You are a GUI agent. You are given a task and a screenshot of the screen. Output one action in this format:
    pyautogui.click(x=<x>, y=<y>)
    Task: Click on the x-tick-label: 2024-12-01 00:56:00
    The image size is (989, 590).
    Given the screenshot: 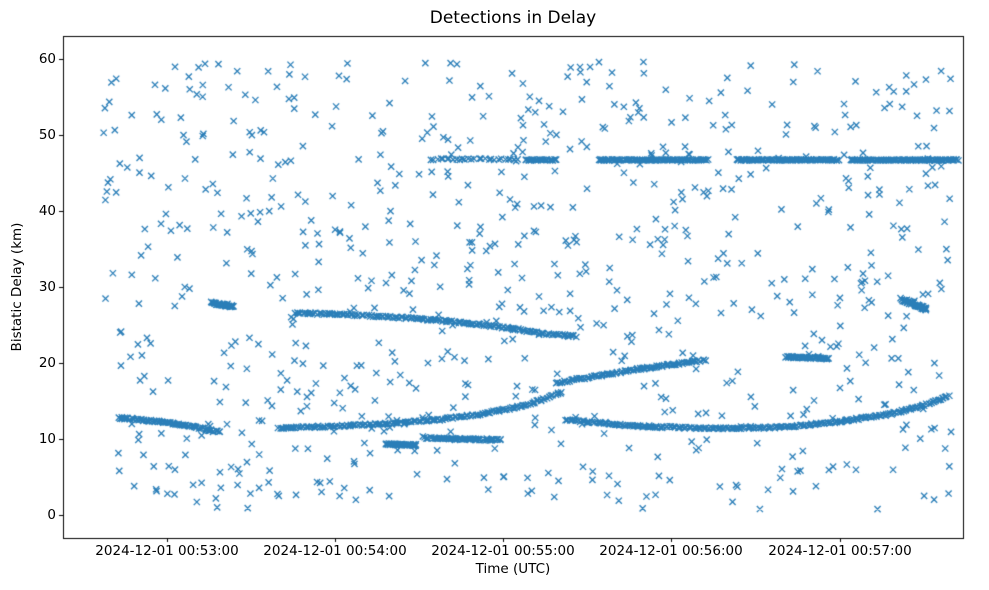 What is the action you would take?
    pyautogui.click(x=671, y=551)
    